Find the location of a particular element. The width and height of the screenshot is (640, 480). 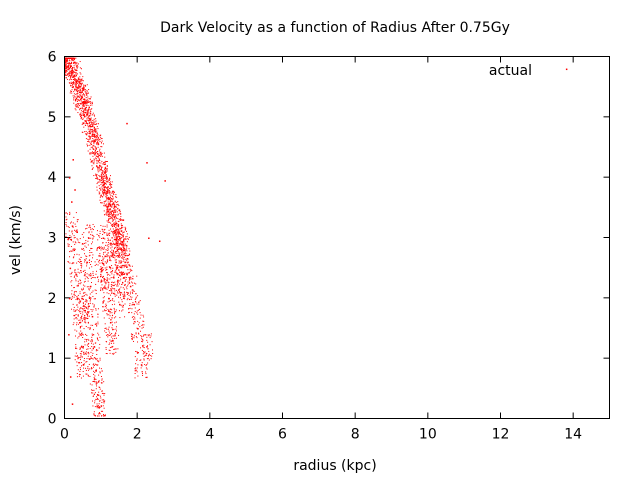

legend-label-actual: actual is located at coordinates (510, 71).